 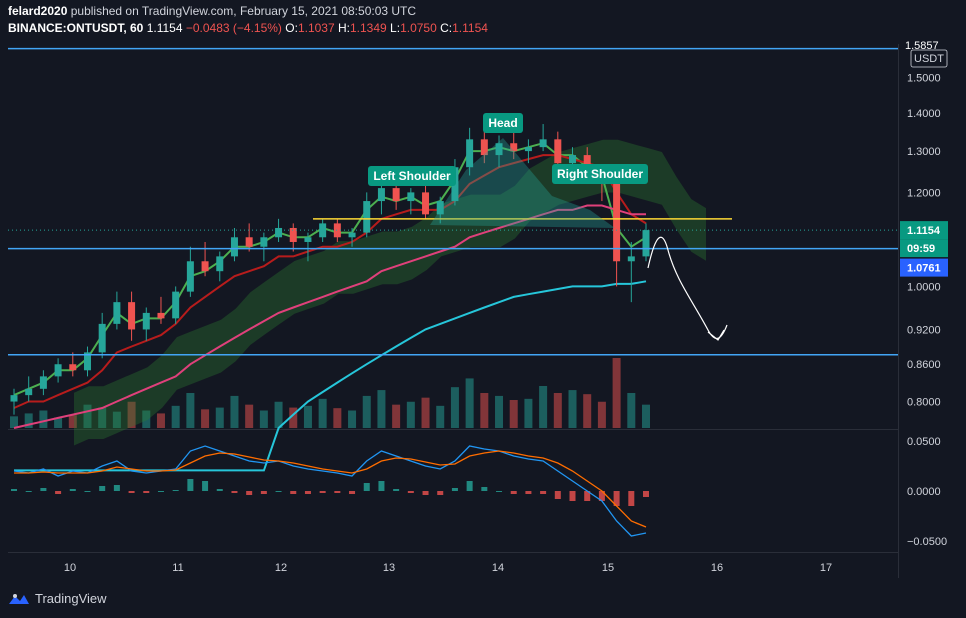 What do you see at coordinates (330, 491) in the screenshot?
I see `macd-indicator` at bounding box center [330, 491].